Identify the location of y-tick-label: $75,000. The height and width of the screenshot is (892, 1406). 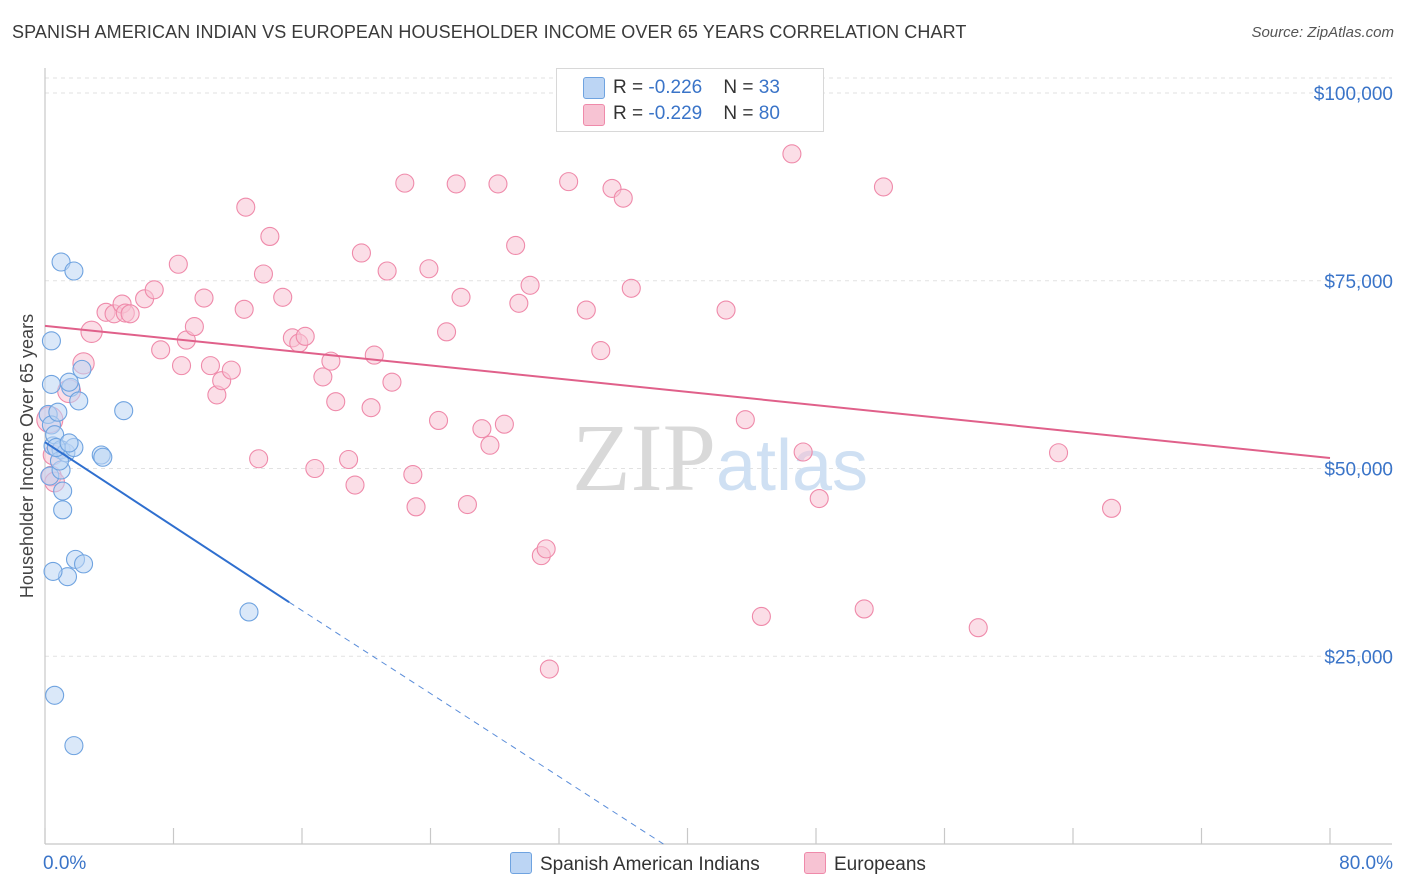
(1358, 282).